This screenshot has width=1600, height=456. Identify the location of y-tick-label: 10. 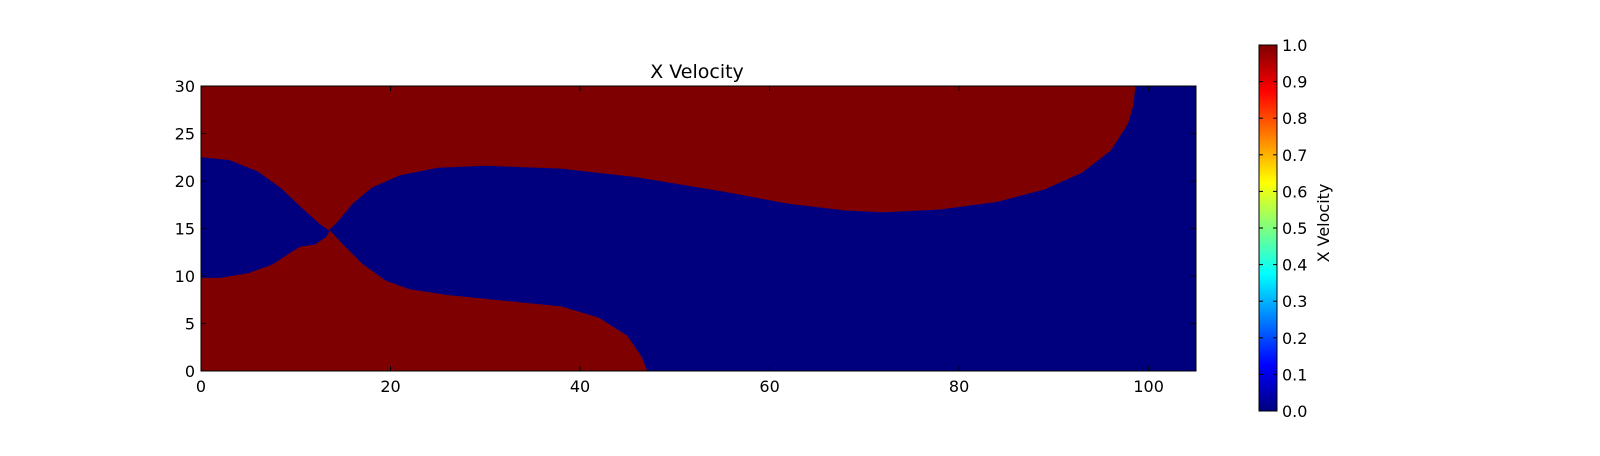
(185, 276).